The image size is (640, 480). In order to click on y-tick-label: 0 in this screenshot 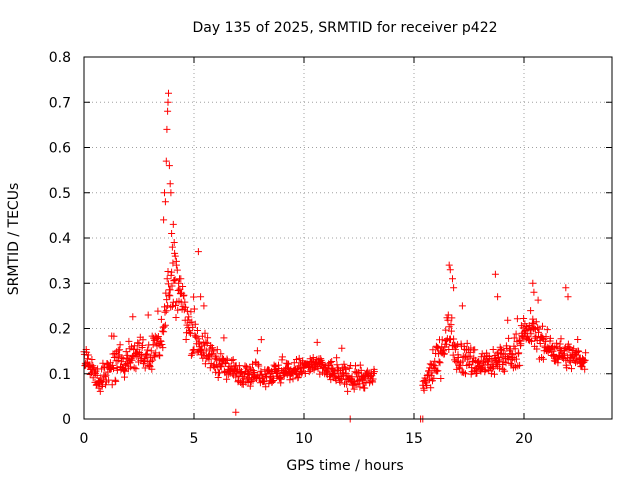, I will do `click(66, 420)`.